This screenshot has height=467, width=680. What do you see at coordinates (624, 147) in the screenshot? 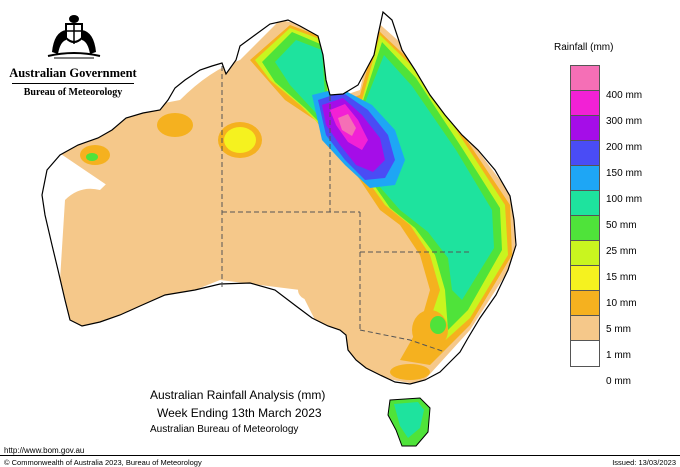
I see `legend-label-200: 200 mm` at bounding box center [624, 147].